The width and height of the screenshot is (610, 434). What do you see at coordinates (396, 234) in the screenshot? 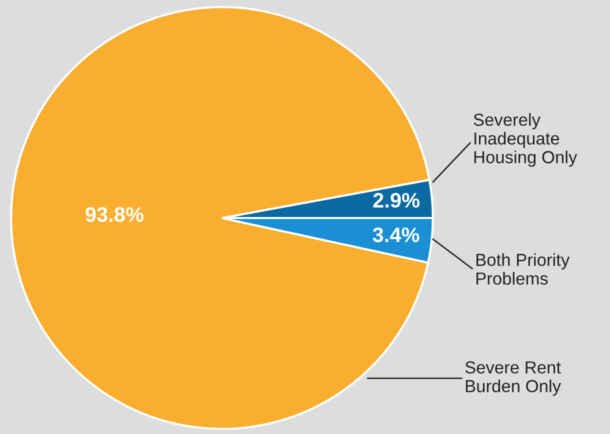
I see `data-label: 3.4%` at bounding box center [396, 234].